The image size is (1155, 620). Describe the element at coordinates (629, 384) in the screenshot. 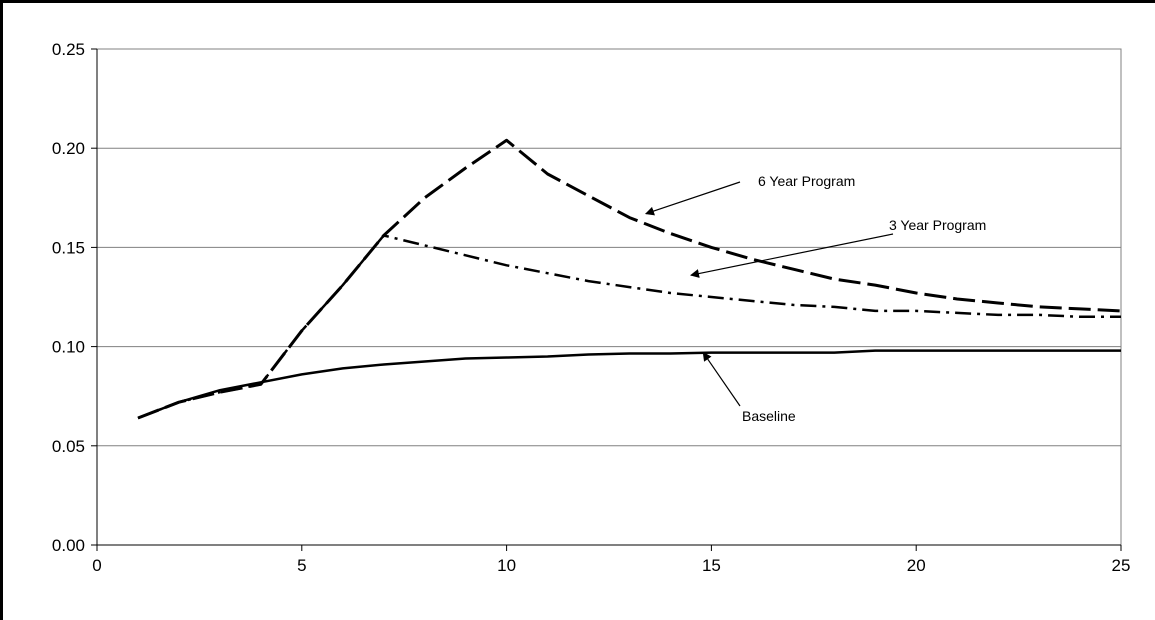

I see `series-line-baseline` at that location.